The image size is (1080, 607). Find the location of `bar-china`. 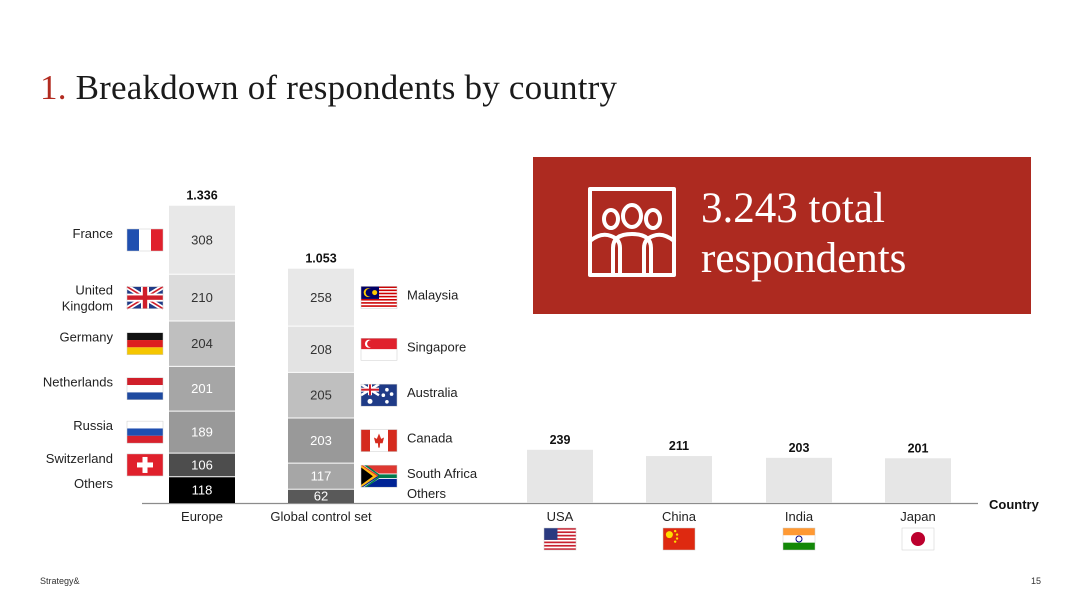

bar-china is located at coordinates (679, 479).